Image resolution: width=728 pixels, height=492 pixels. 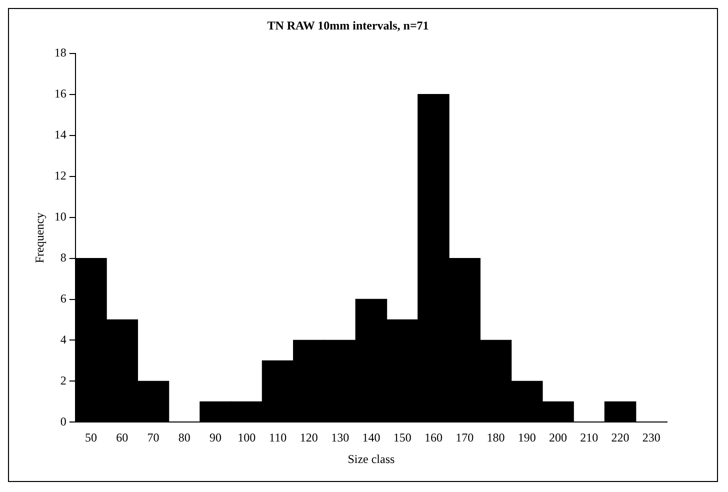 What do you see at coordinates (63, 257) in the screenshot?
I see `y-tick-label: 8` at bounding box center [63, 257].